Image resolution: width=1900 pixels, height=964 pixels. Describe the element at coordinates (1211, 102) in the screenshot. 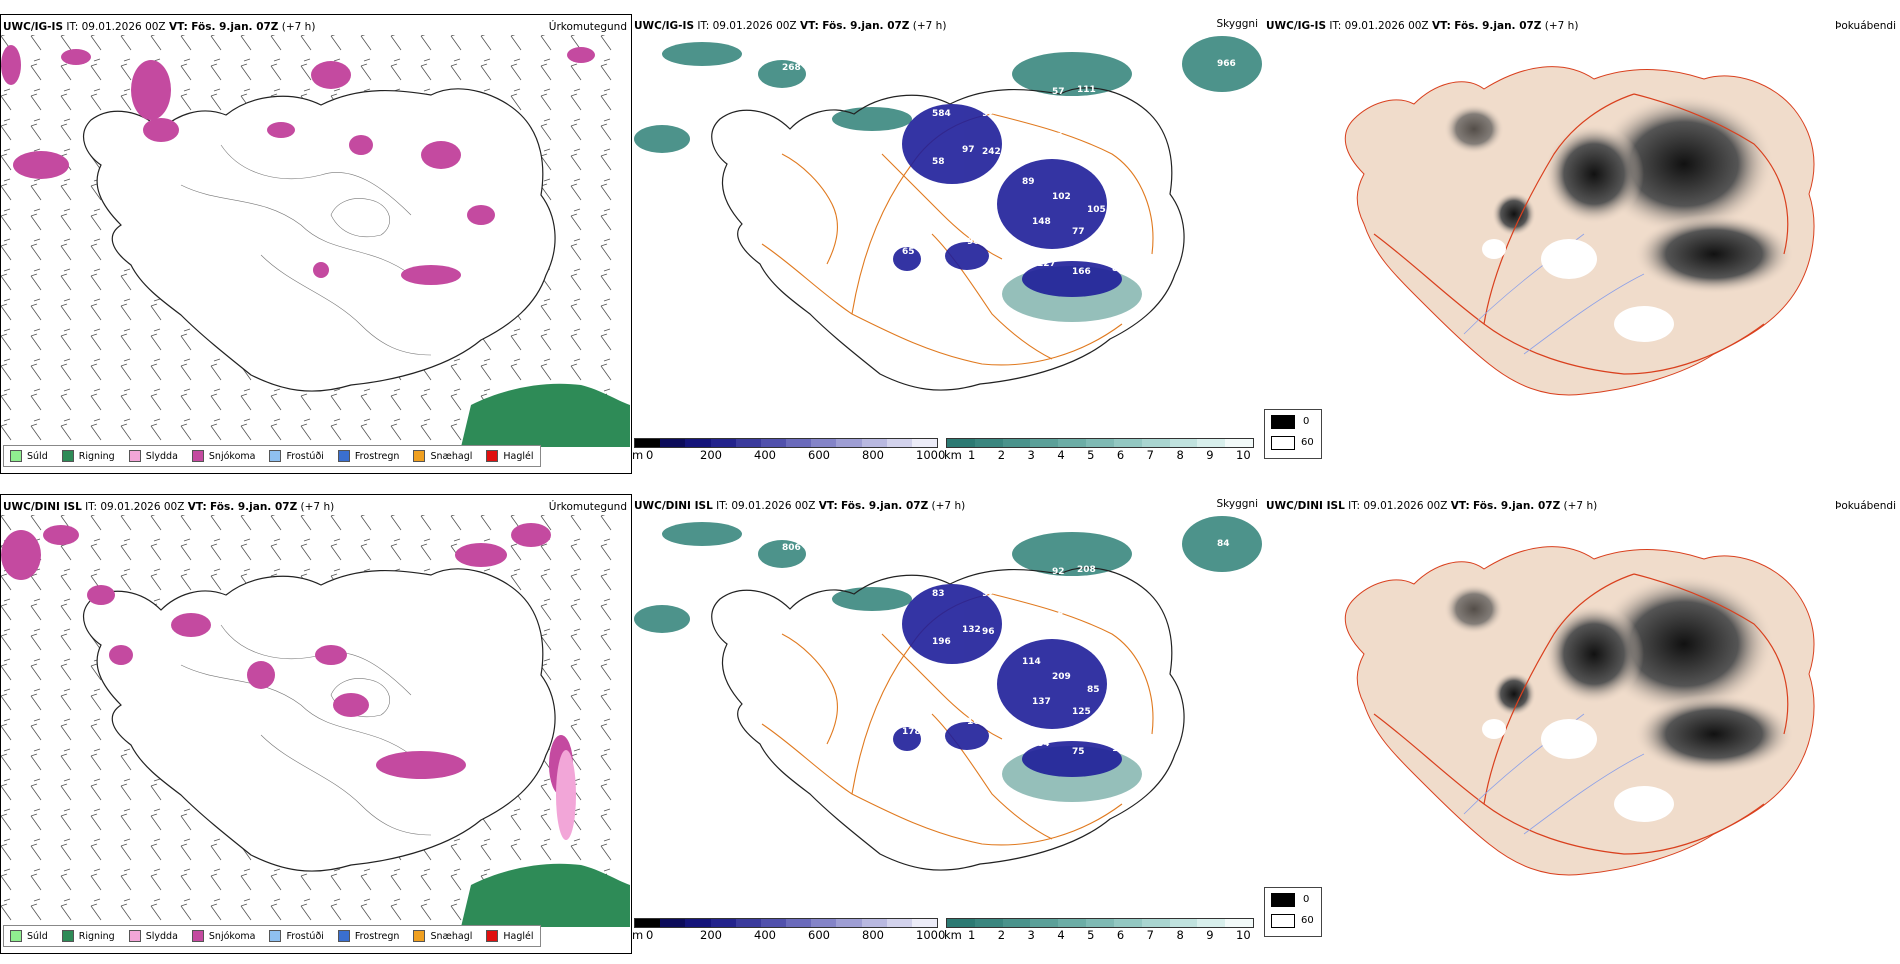

I see `cloud-base-label: 926` at that location.